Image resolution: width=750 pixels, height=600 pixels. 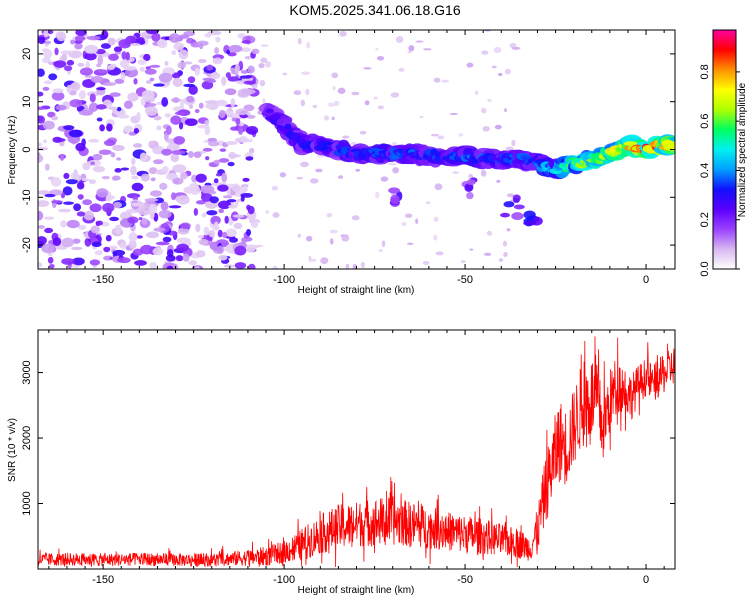 I want to click on colorbar-frame, so click(x=724, y=149).